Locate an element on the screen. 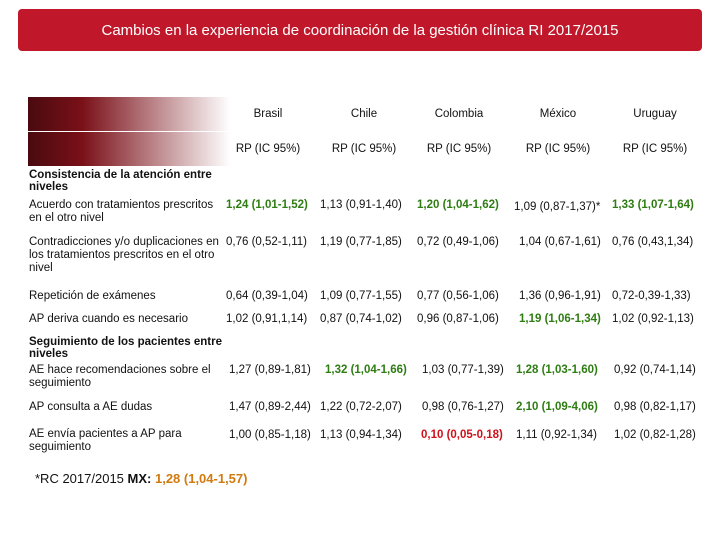  table-cell: 1,09 (0,77-1,55) is located at coordinates (361, 296).